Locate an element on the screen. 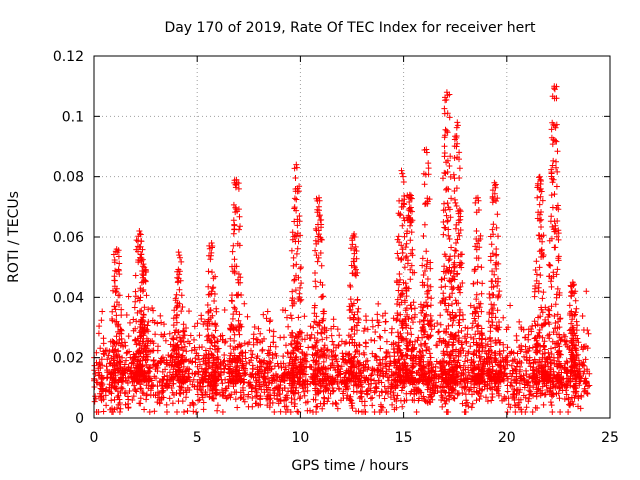 This screenshot has height=480, width=640. x-tick-label: 20 is located at coordinates (507, 438).